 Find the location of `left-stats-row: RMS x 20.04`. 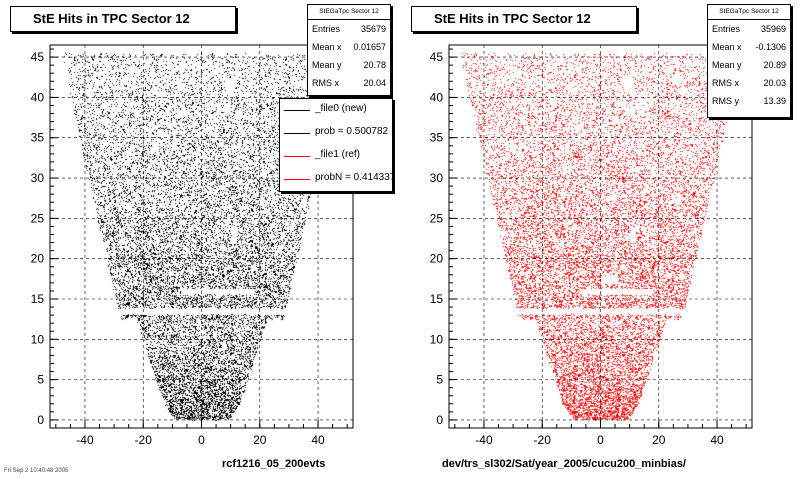

left-stats-row: RMS x 20.04 is located at coordinates (349, 83).